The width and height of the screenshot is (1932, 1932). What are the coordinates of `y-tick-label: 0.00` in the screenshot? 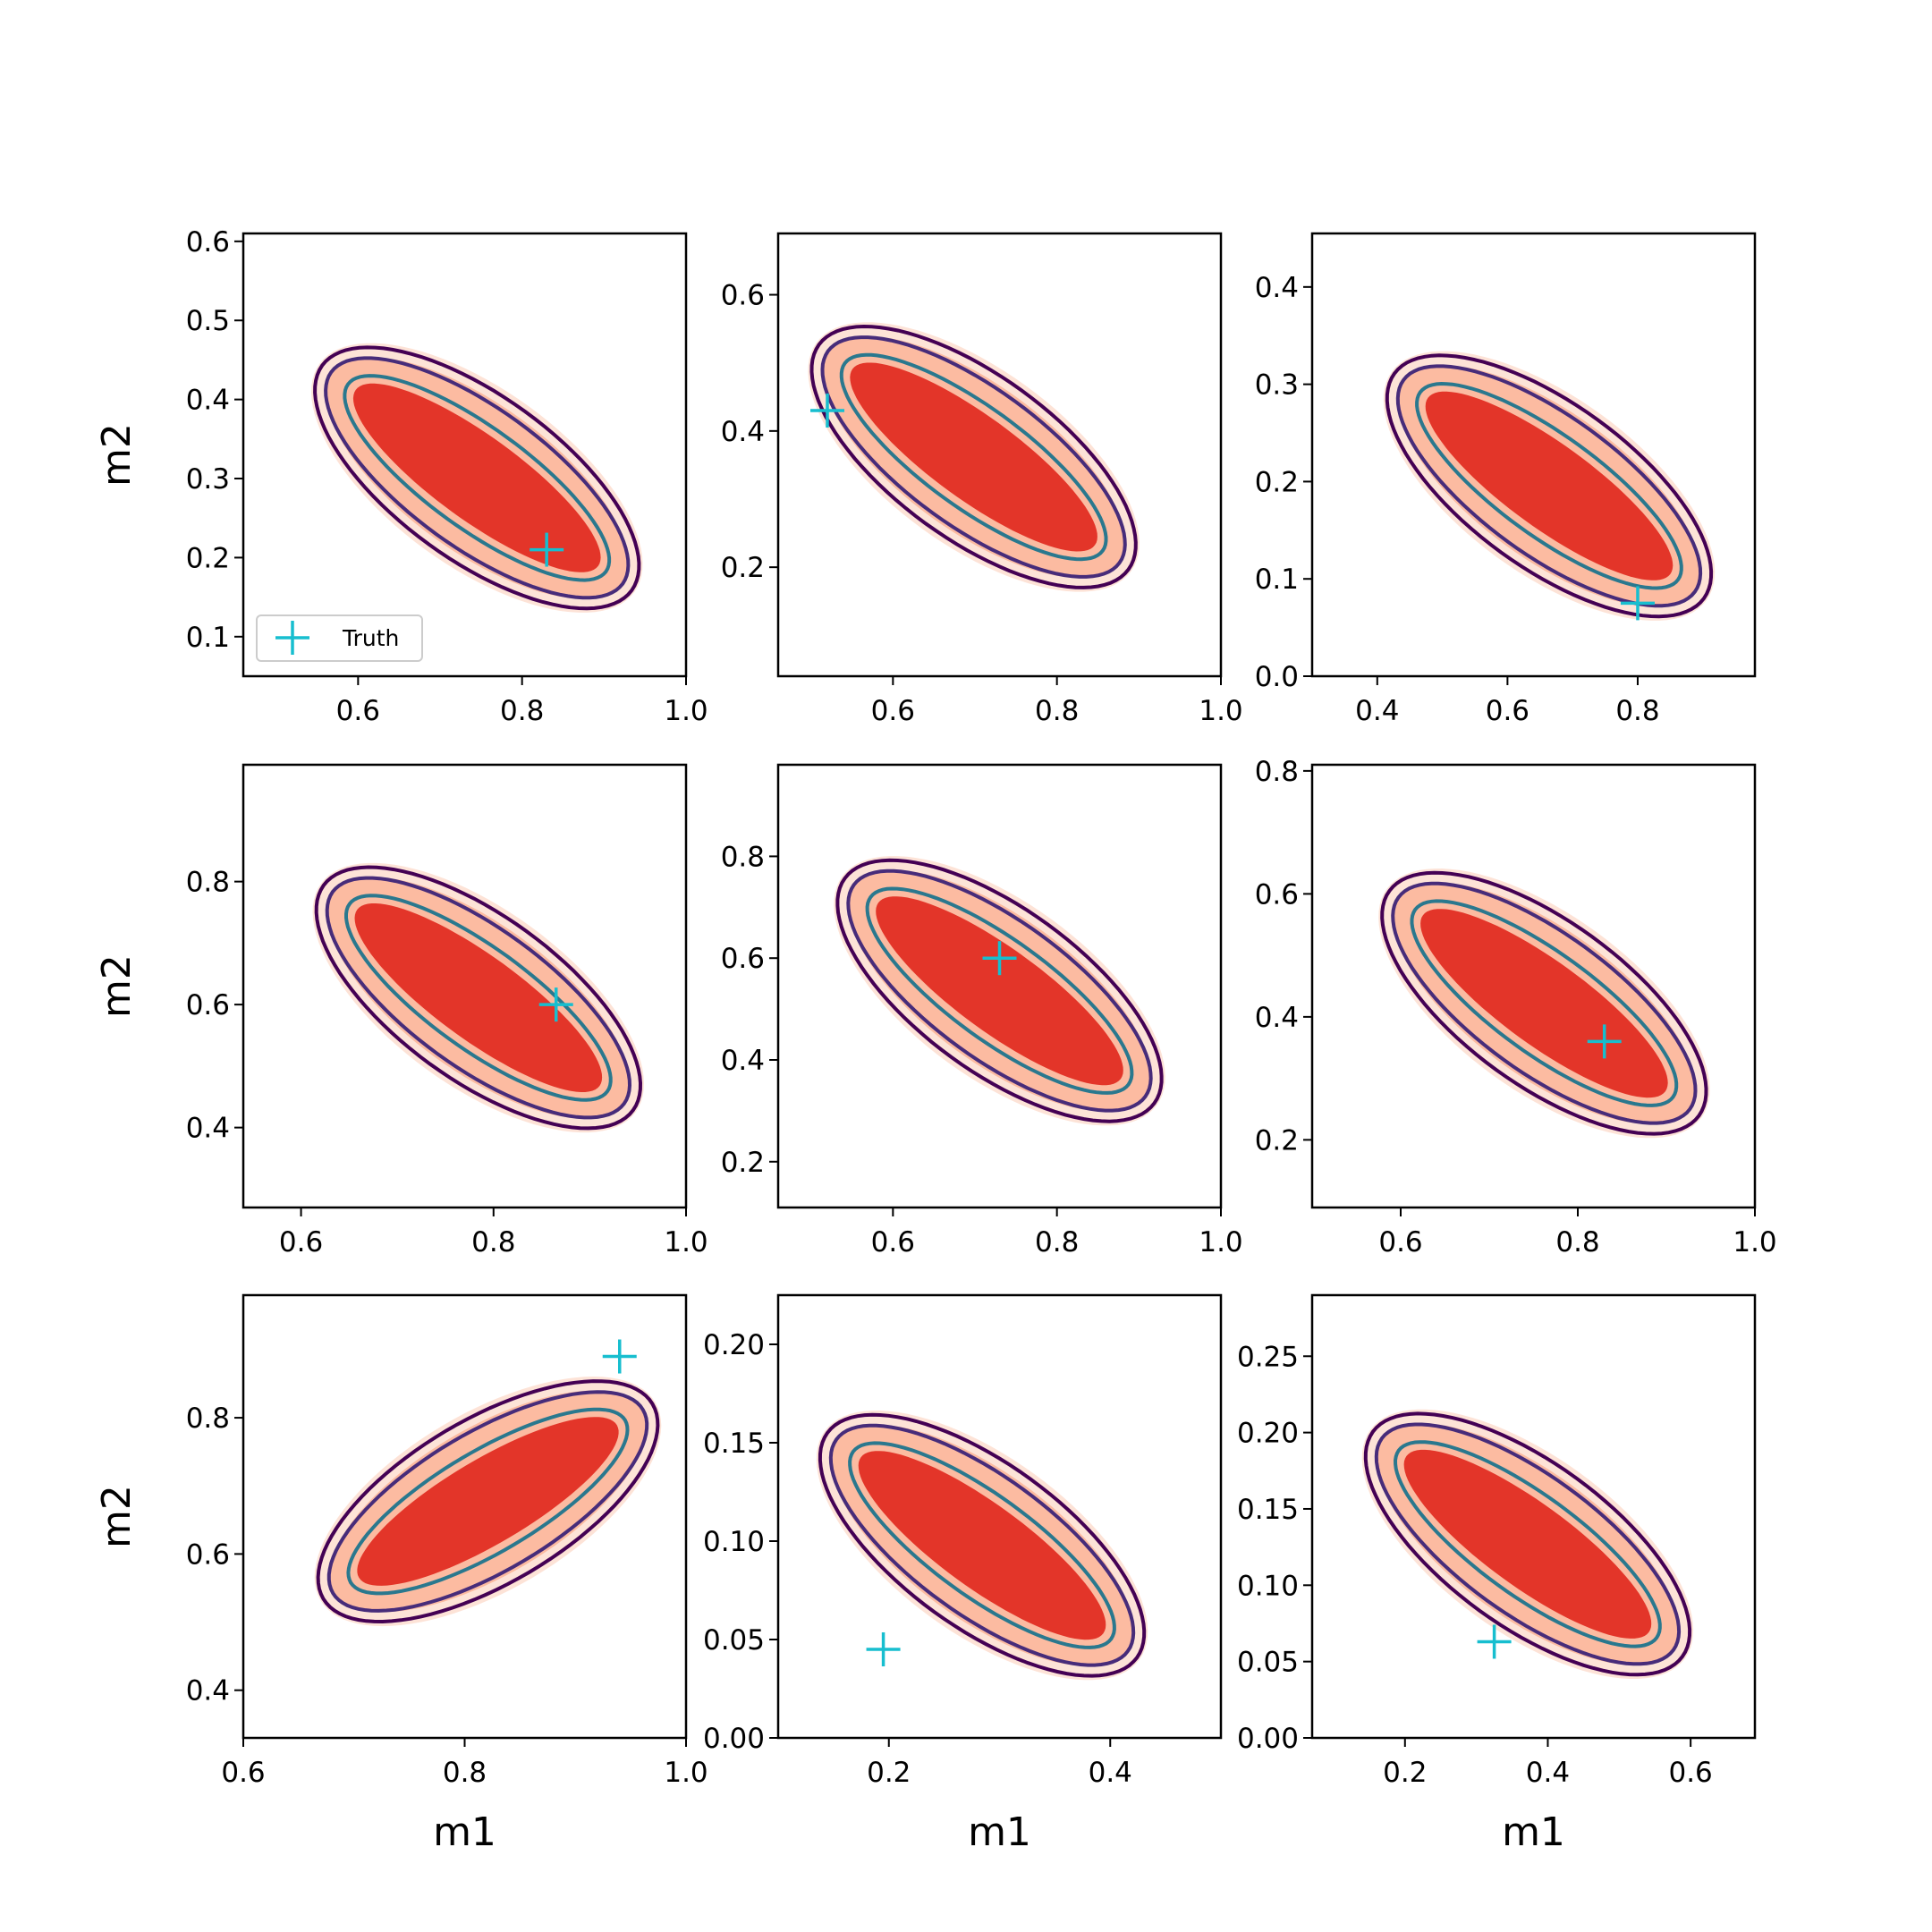 It's located at (734, 1739).